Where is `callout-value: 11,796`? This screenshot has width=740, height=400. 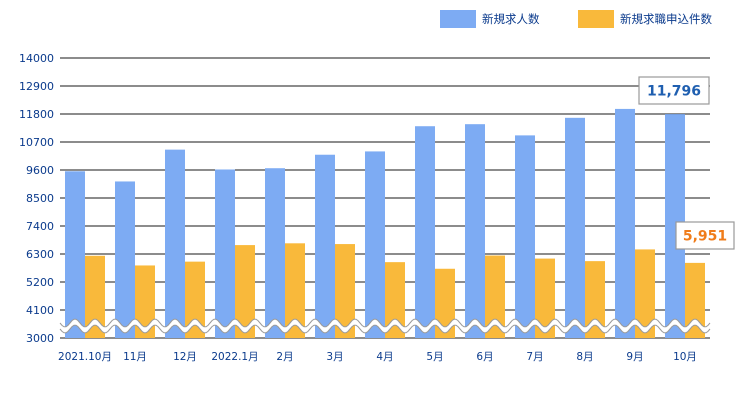
callout-value: 11,796 is located at coordinates (674, 92).